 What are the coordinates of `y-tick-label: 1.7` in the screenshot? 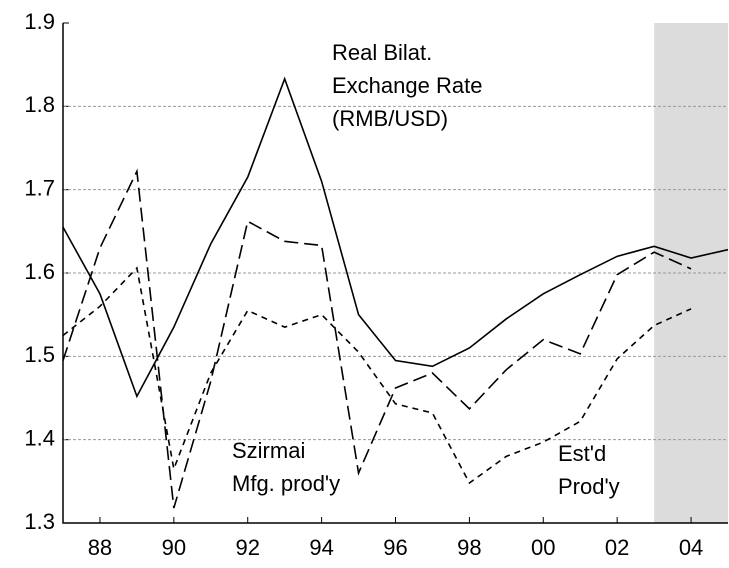 It's located at (39, 187).